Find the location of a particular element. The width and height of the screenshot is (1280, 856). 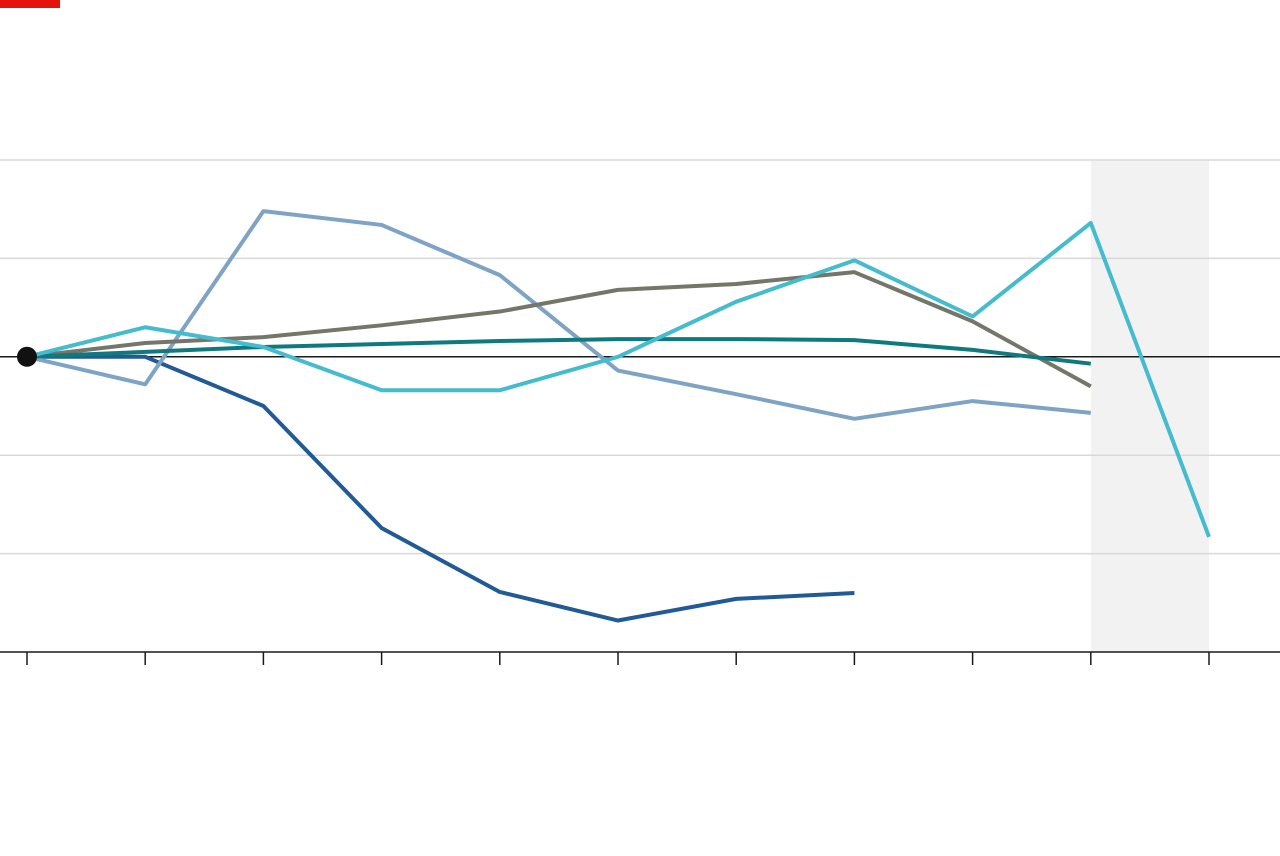

start-dot is located at coordinates (27, 356).